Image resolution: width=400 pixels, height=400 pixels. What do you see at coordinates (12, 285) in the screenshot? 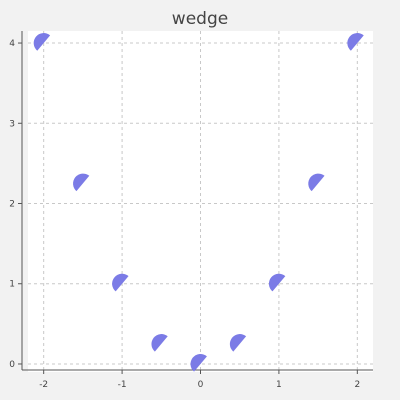
I see `y-tick-label: 1` at bounding box center [12, 285].